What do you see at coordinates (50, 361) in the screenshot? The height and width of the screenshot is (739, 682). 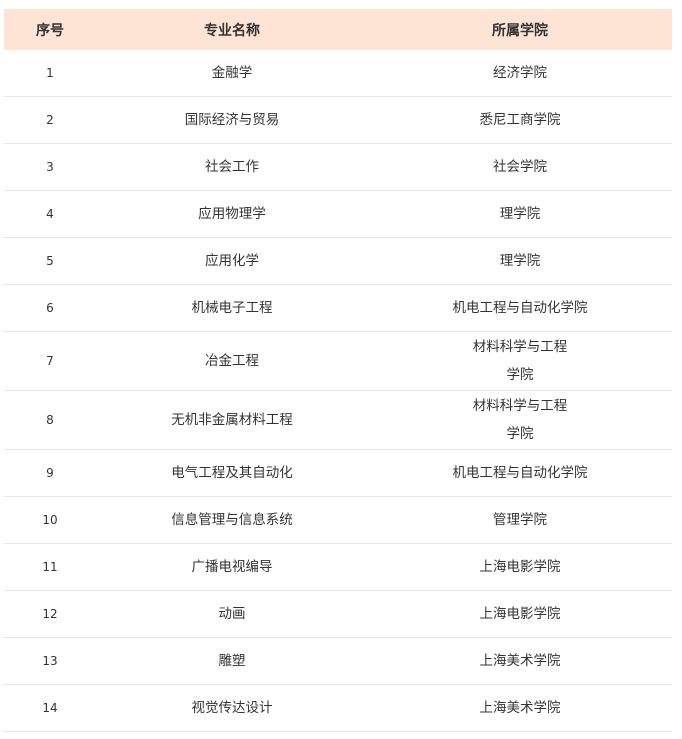 I see `cell-index: 7` at bounding box center [50, 361].